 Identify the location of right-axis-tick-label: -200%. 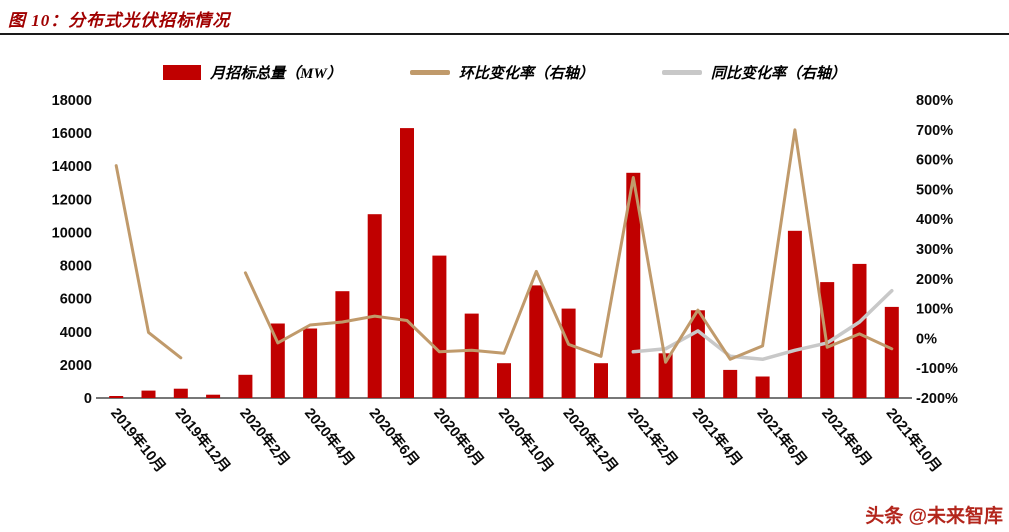
(937, 399).